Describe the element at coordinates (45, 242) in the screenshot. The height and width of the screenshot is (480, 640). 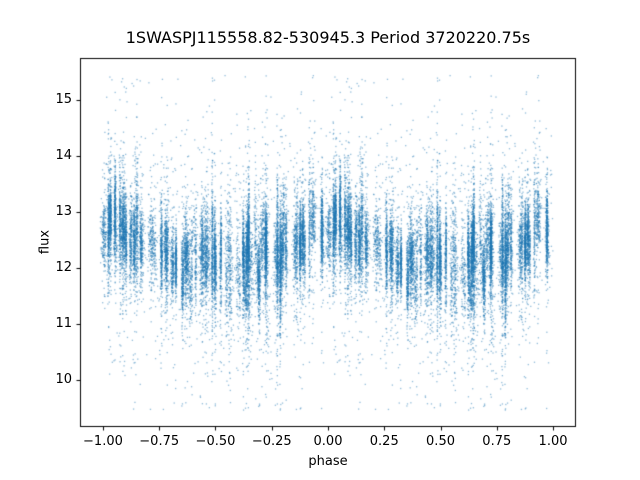
I see `y-axis-label: flux` at that location.